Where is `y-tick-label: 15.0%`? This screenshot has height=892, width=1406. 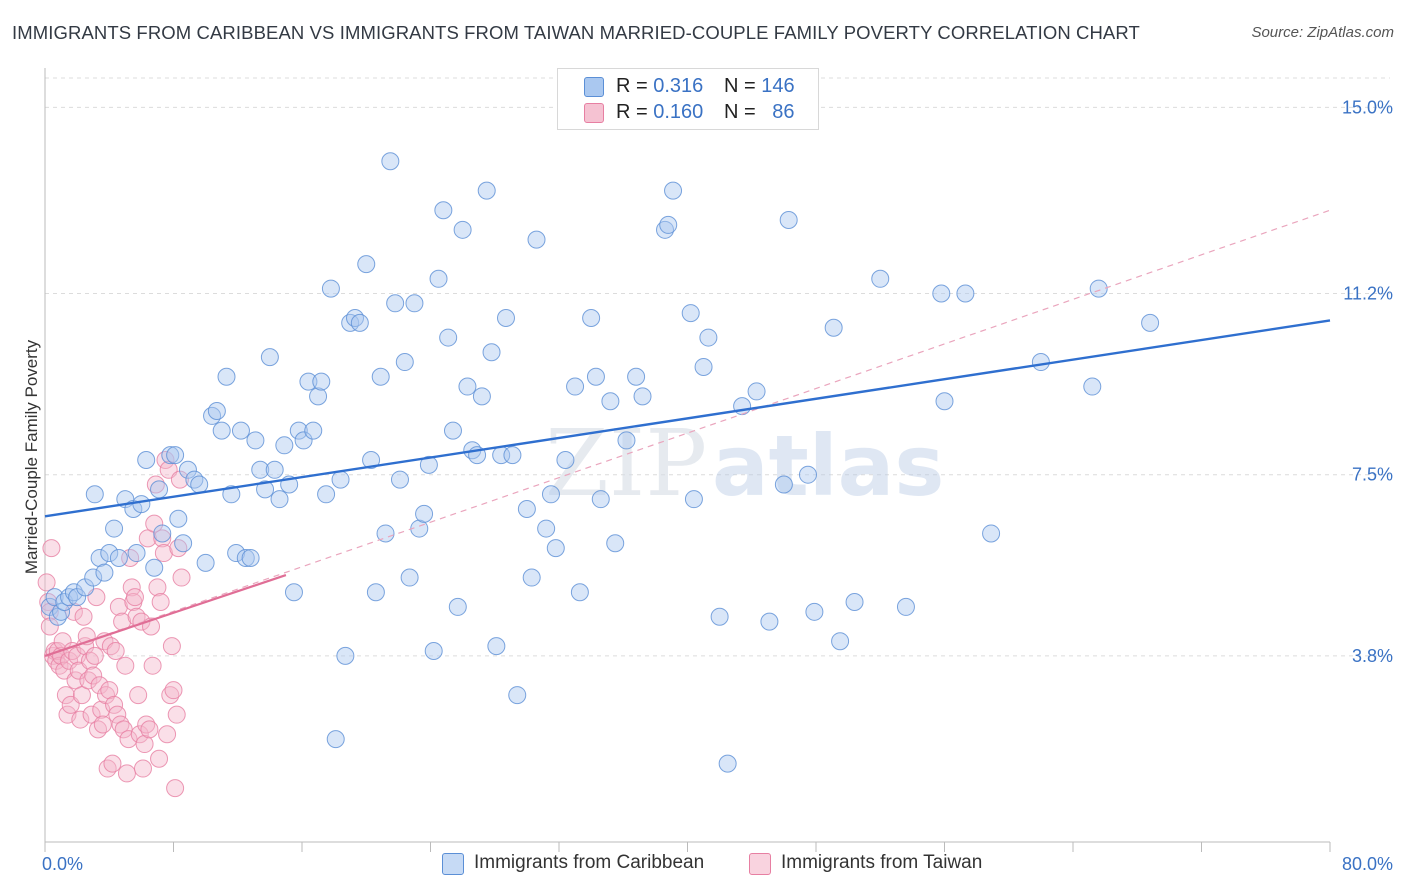 y-tick-label: 15.0% is located at coordinates (1367, 107).